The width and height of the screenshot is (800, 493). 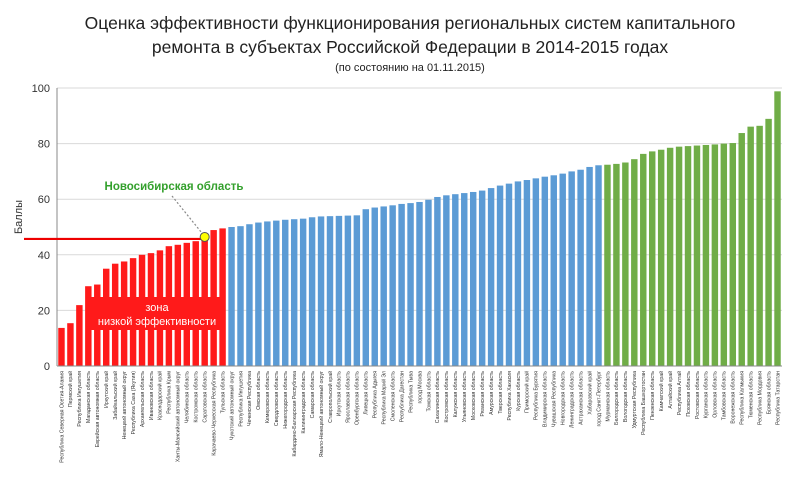 I want to click on x-tick-label: Мурманская область, so click(x=608, y=396).